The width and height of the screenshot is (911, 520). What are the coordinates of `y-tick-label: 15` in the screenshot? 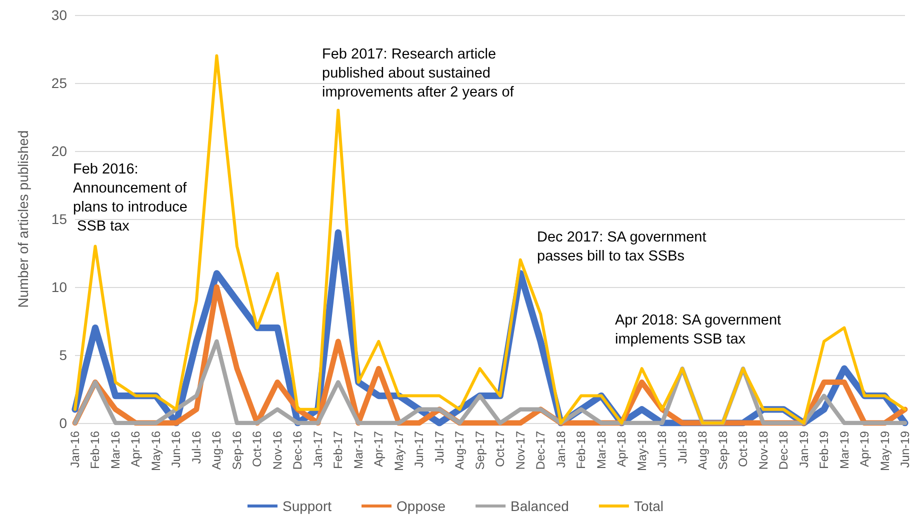 It's located at (59, 219).